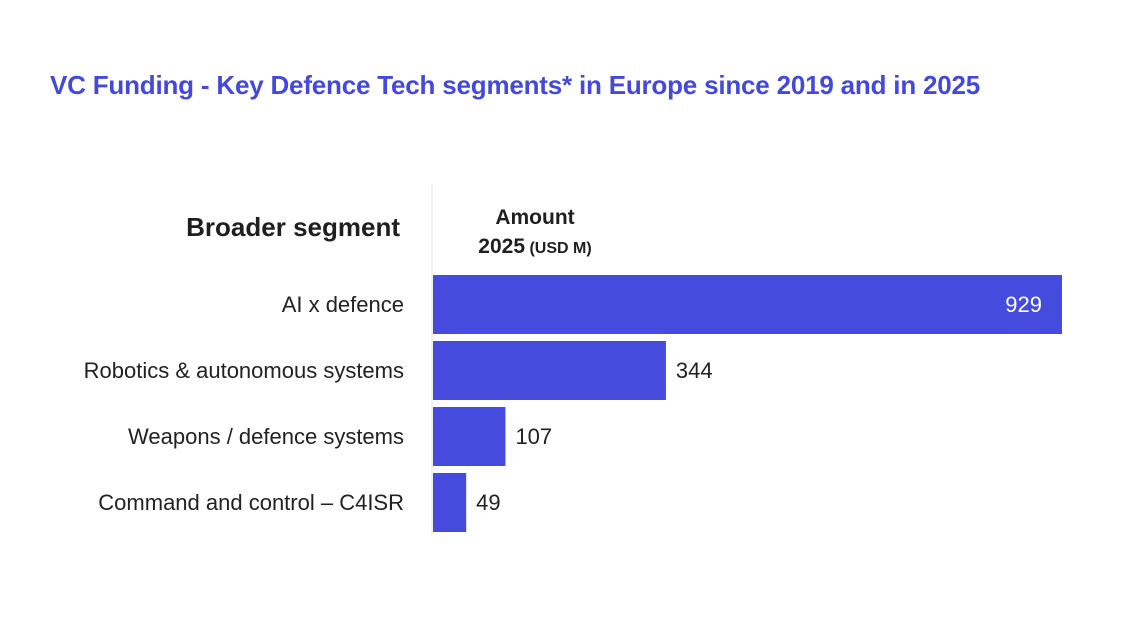 The width and height of the screenshot is (1138, 624). I want to click on value-label: 344, so click(694, 370).